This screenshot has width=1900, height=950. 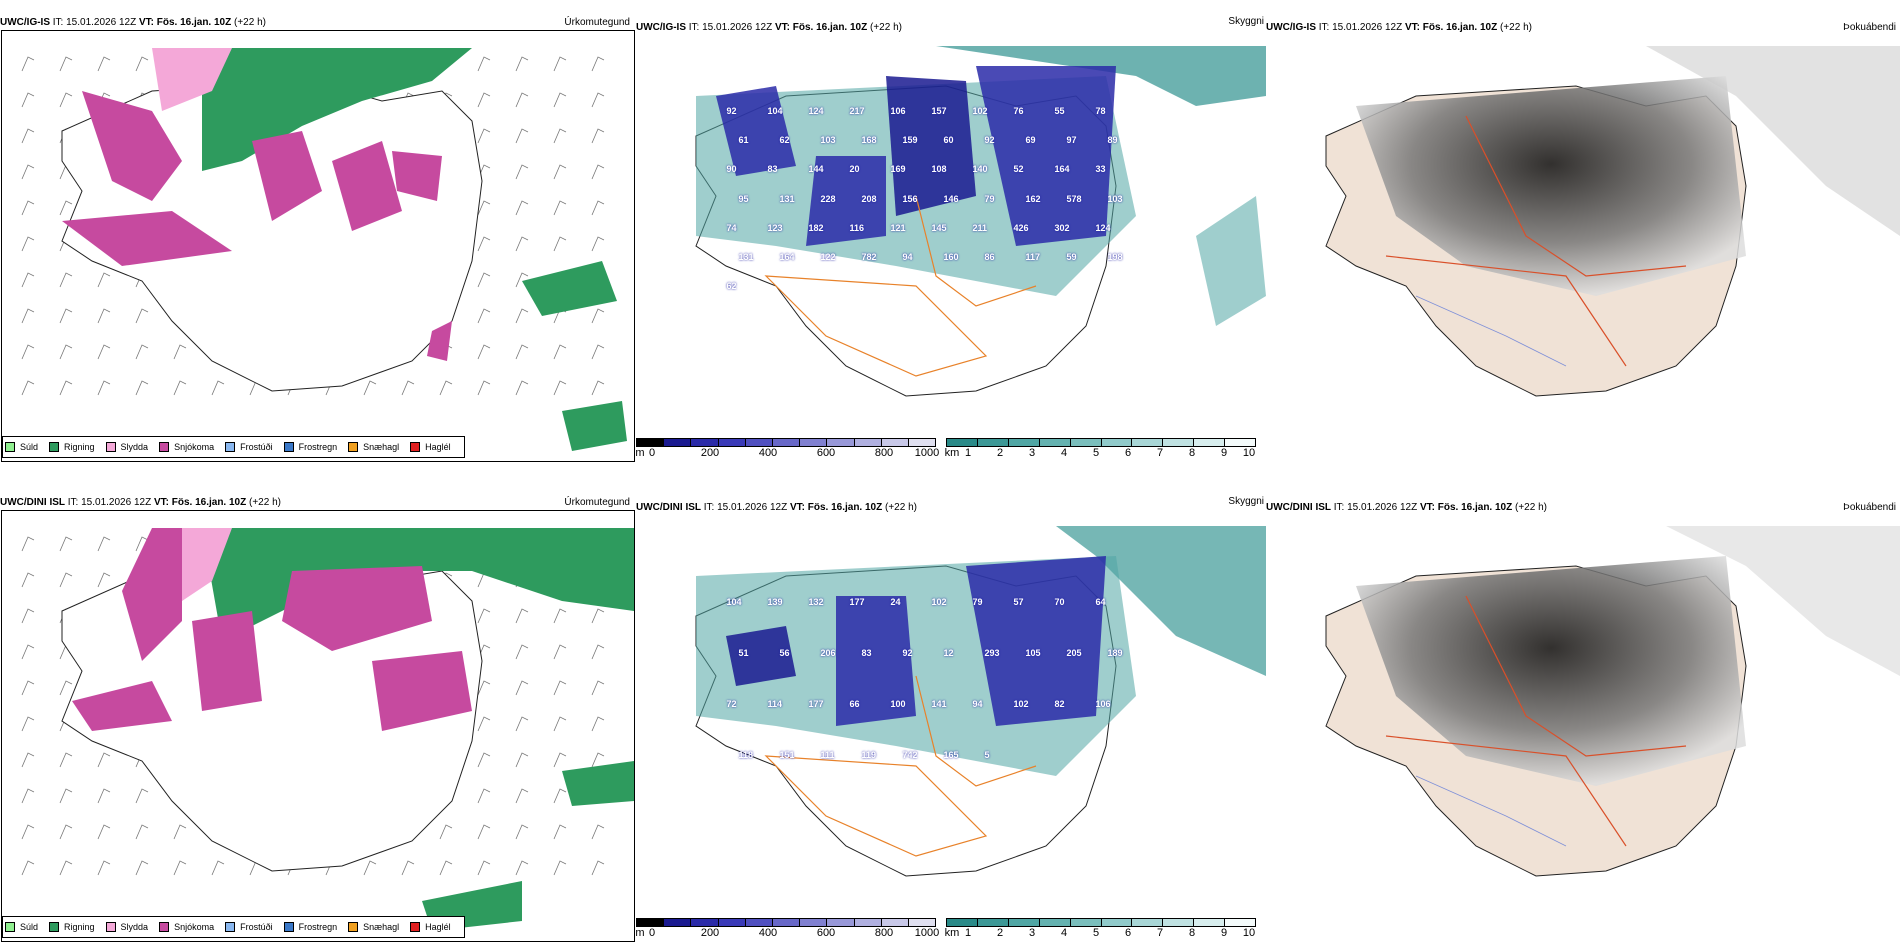 What do you see at coordinates (1030, 139) in the screenshot?
I see `value-label: 69` at bounding box center [1030, 139].